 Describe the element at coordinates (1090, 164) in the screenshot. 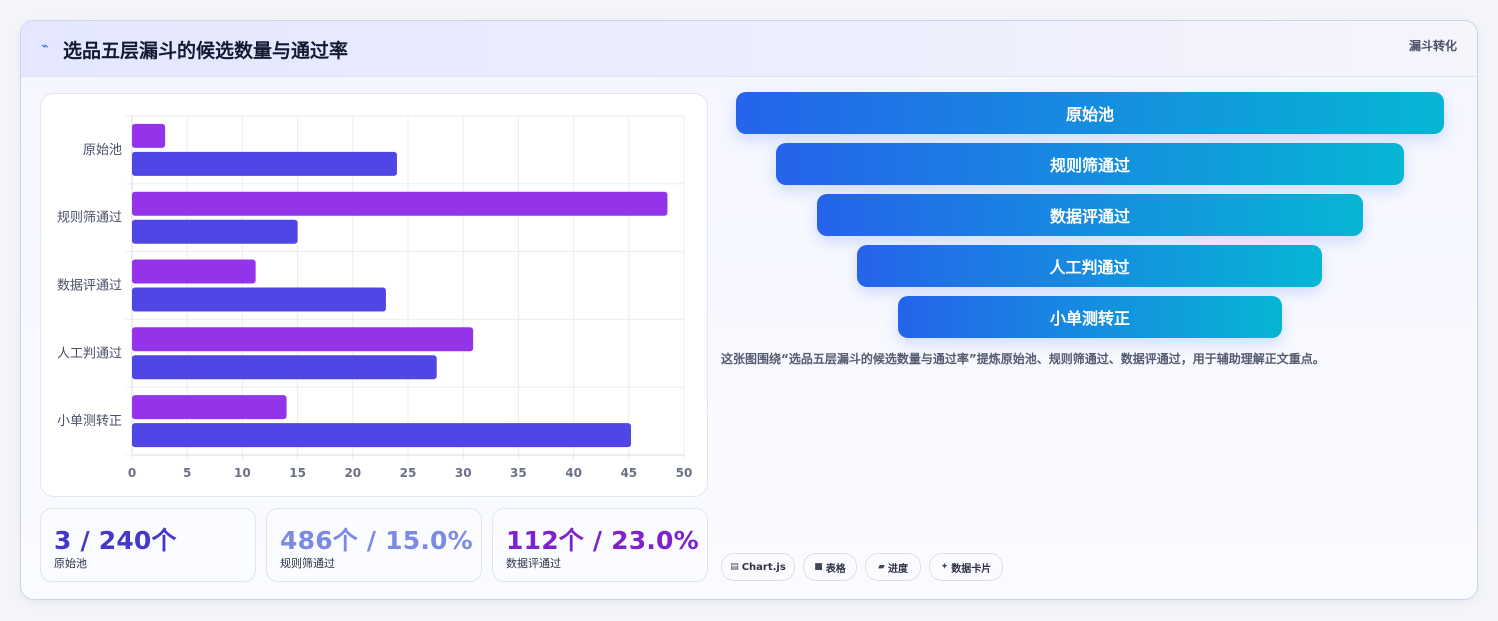

I see `funnel-step-rule-pass: 规则筛通过` at that location.